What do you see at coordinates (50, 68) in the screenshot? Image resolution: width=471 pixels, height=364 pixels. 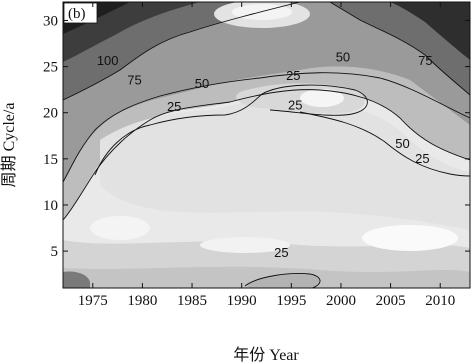 I see `y-tick-label: 25` at bounding box center [50, 68].